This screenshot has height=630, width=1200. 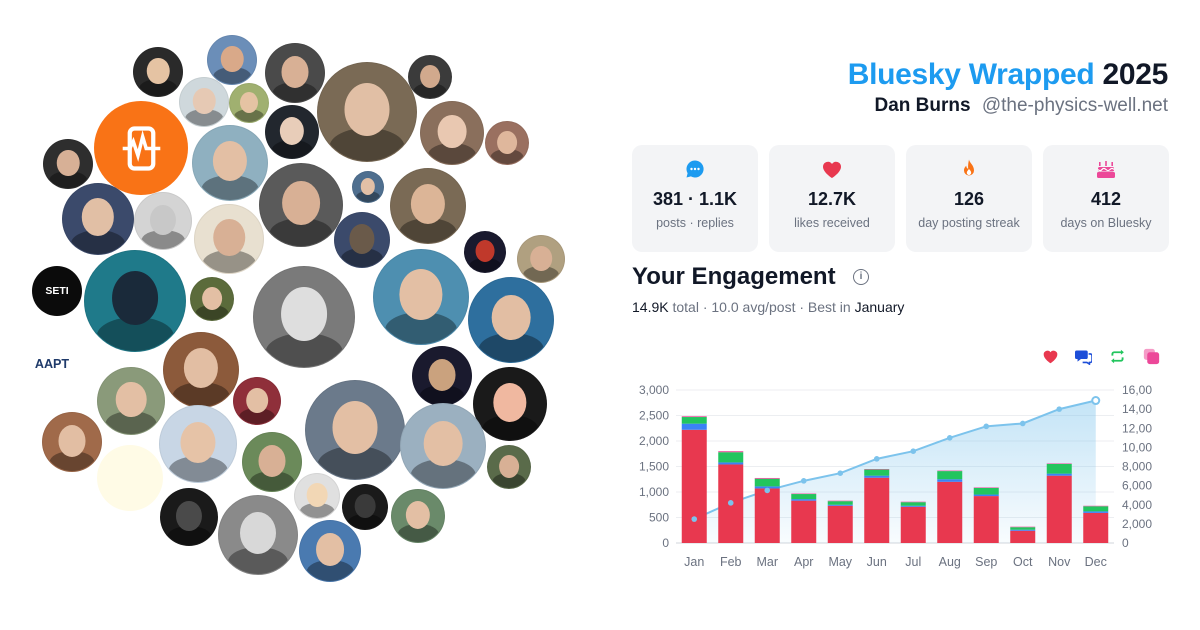 I want to click on avatar: AAPT, so click(x=52, y=364).